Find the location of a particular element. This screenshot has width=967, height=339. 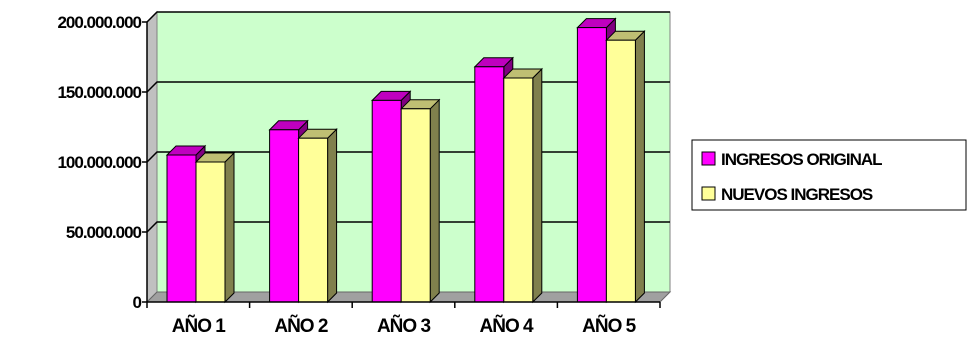

legend: INGRESOS ORIGINAL NUEVOS INGRESOS is located at coordinates (829, 175).